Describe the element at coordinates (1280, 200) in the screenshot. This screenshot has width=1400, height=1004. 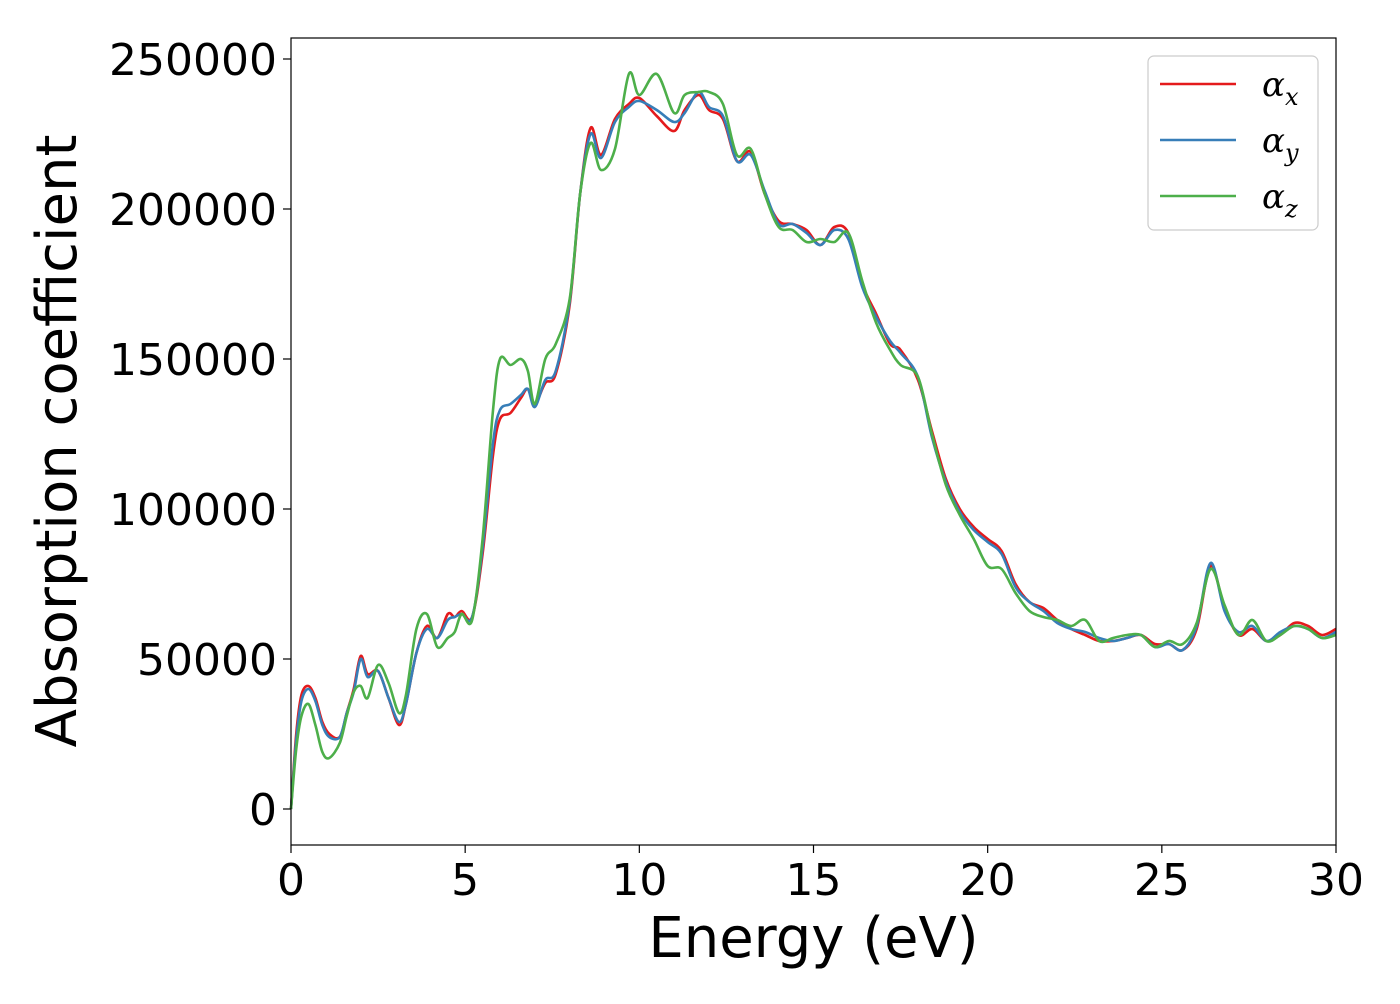
I see `legend-label-z: αz` at that location.